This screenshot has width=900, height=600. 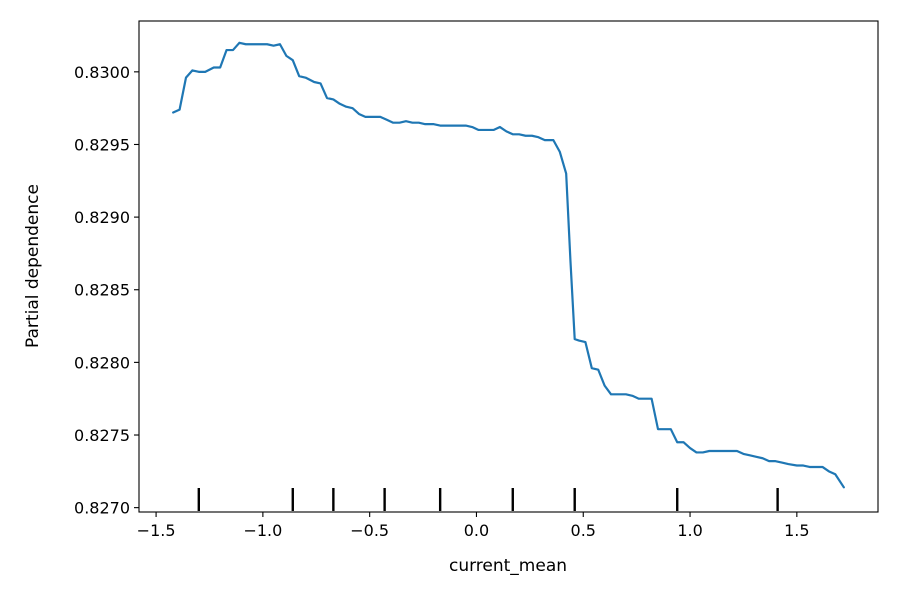 I want to click on x-tick-label: 1.5, so click(x=796, y=530).